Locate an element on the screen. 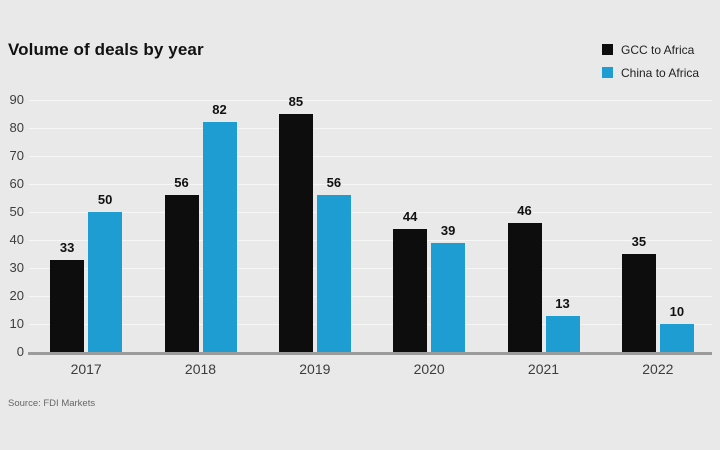 The height and width of the screenshot is (450, 720). bar-value-label: 82 is located at coordinates (219, 110).